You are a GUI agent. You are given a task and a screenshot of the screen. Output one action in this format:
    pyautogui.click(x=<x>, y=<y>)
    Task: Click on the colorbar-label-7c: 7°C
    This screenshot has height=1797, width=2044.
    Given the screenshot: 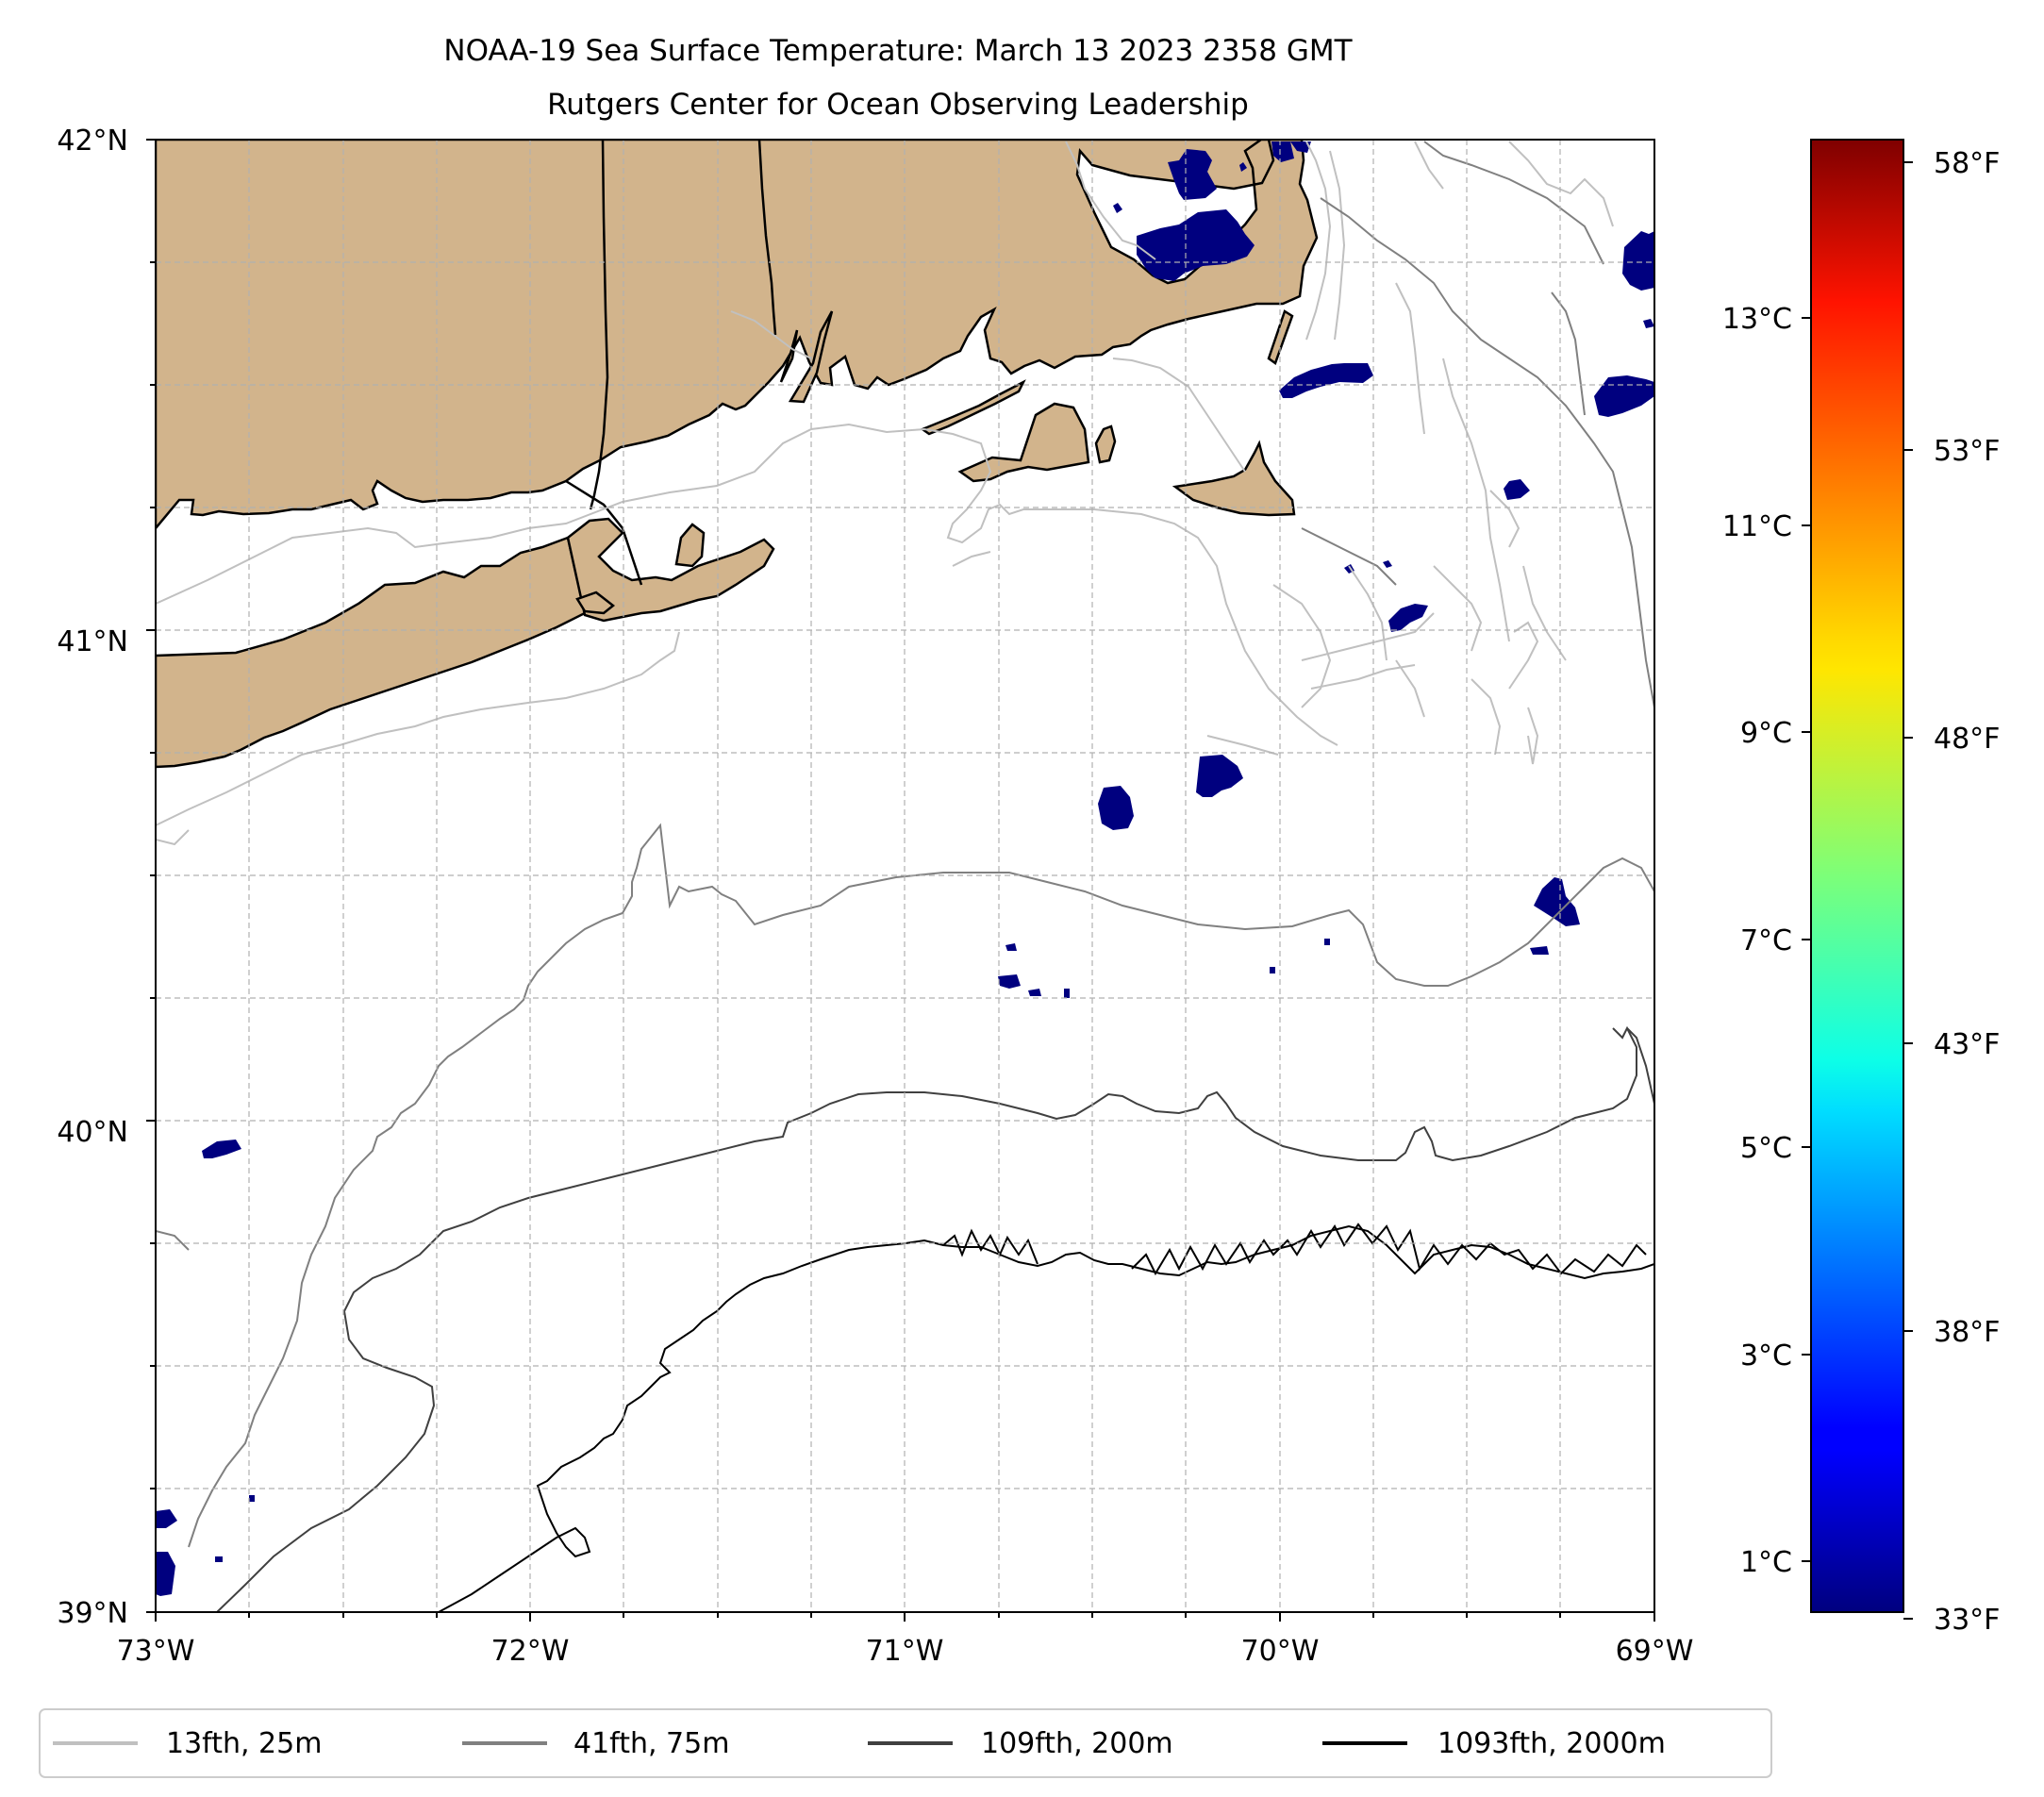 What is the action you would take?
    pyautogui.click(x=1766, y=940)
    